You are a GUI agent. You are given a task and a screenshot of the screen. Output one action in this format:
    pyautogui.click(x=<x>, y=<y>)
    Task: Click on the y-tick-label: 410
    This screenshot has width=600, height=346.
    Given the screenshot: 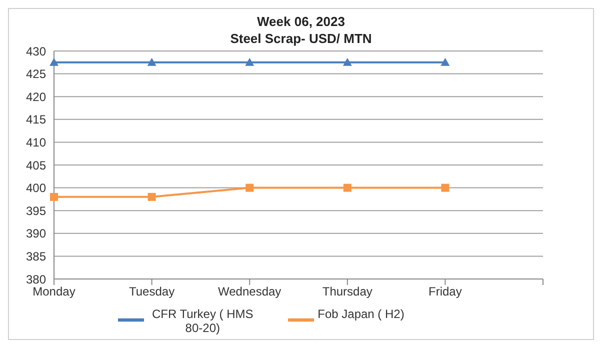 What is the action you would take?
    pyautogui.click(x=36, y=142)
    